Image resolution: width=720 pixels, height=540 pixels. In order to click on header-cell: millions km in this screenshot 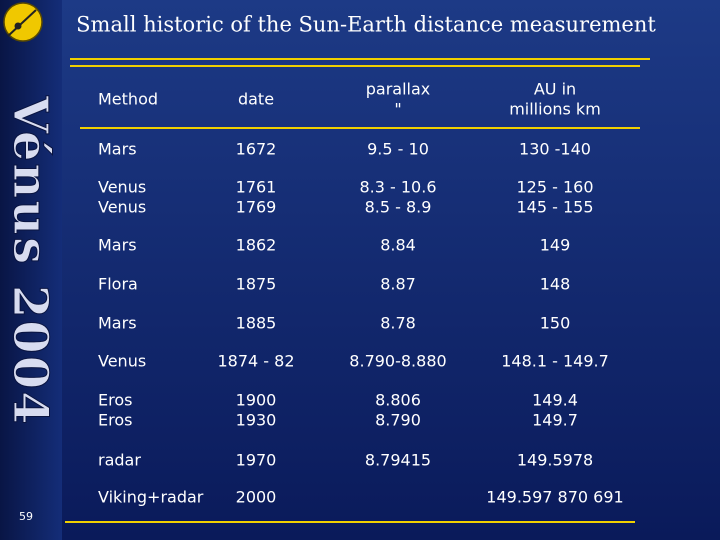, I will do `click(555, 109)`.